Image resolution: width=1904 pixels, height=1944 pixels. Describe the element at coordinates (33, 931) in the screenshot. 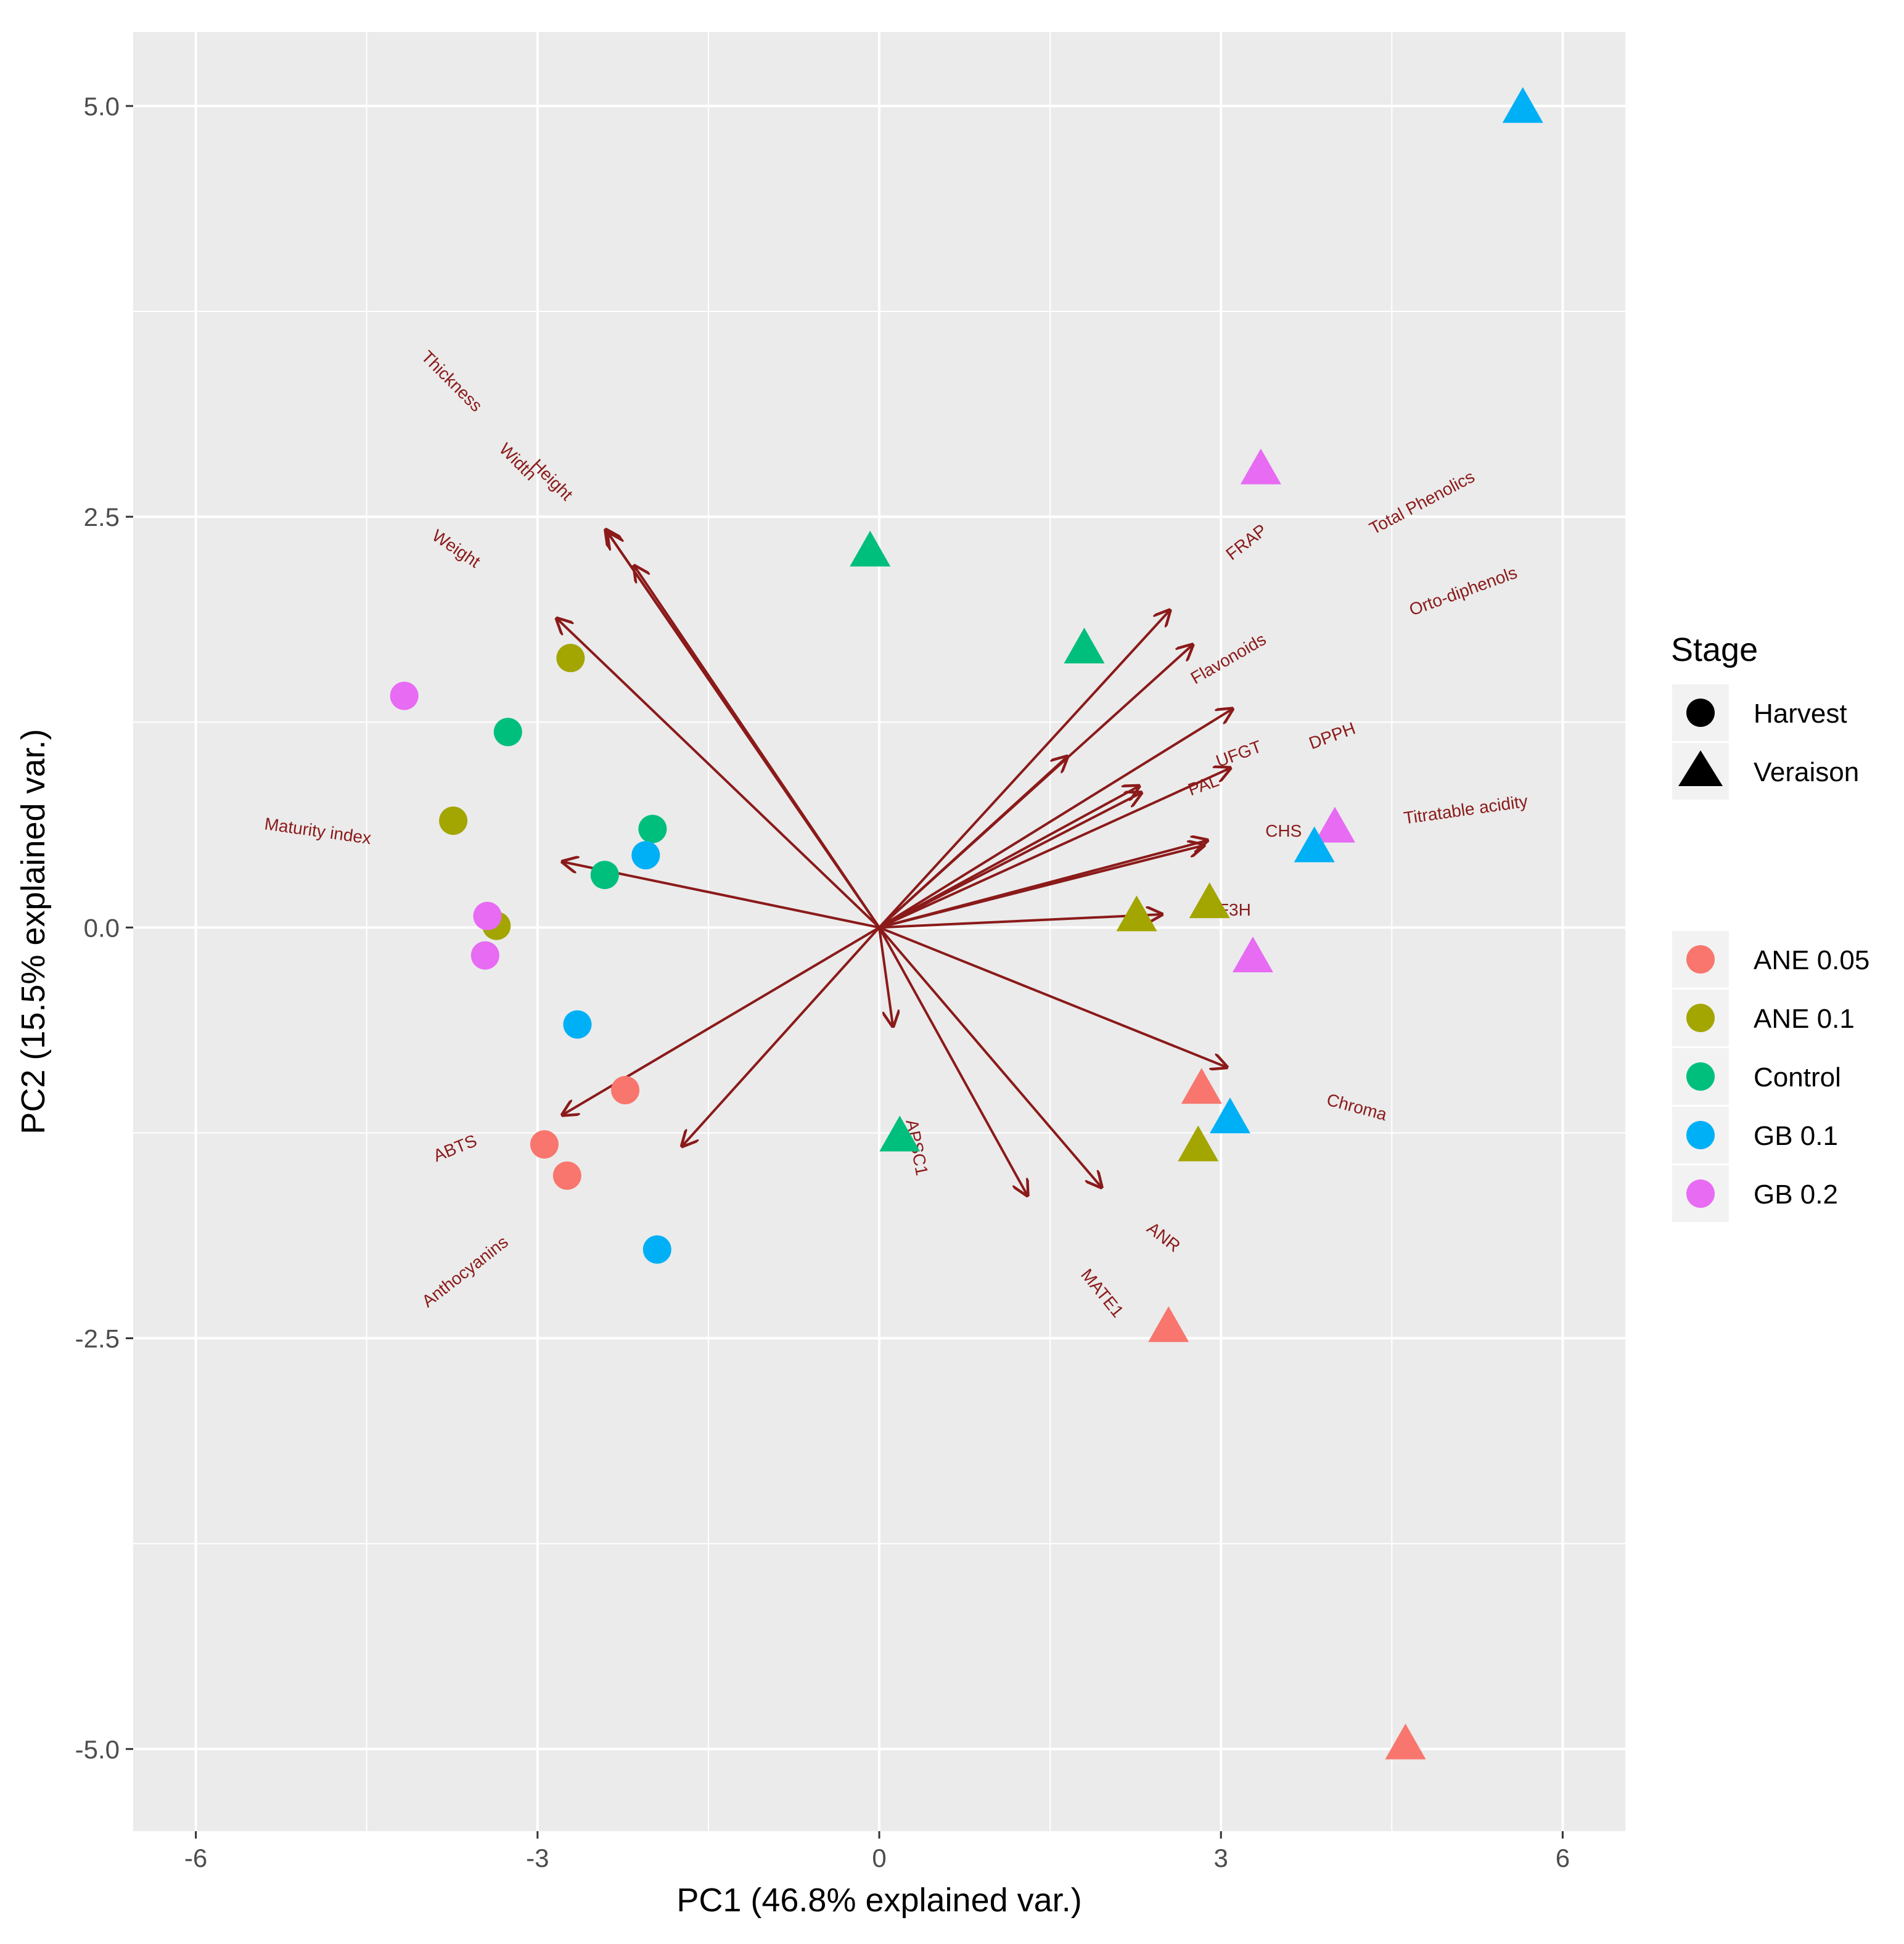

I see `y-axis-title: PC2 (15.5% explained var.)` at that location.